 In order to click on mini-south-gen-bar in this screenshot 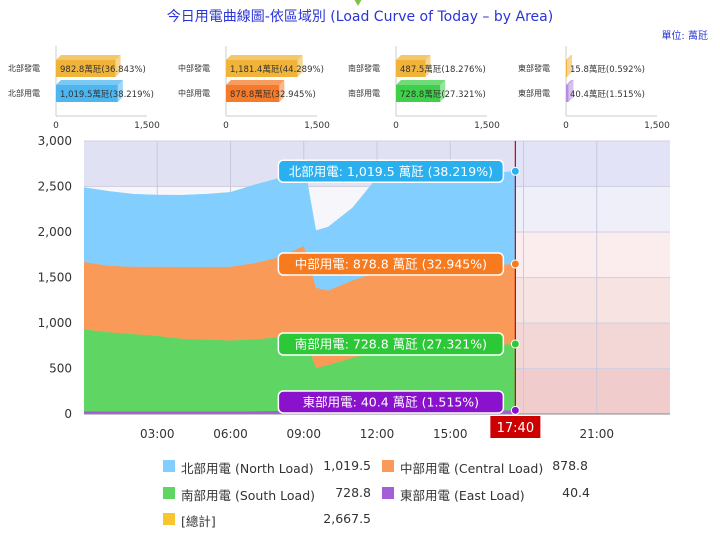, I will do `click(411, 68)`.